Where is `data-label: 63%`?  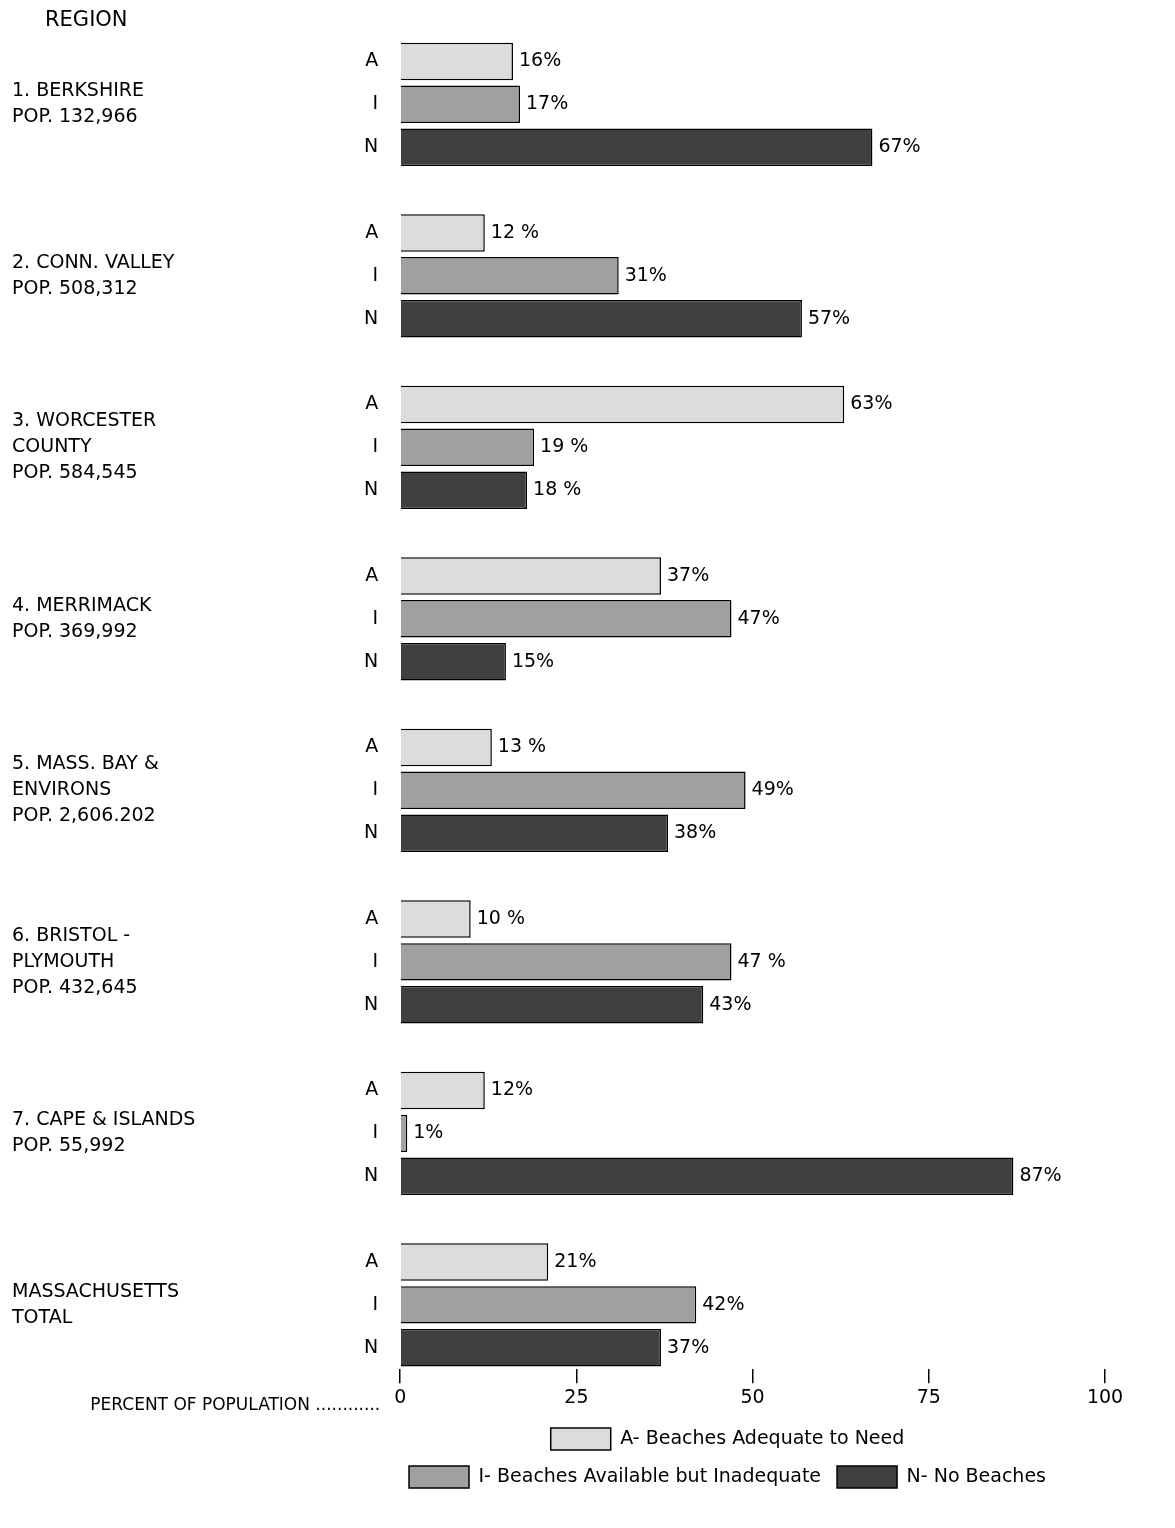
data-label: 63% is located at coordinates (871, 402).